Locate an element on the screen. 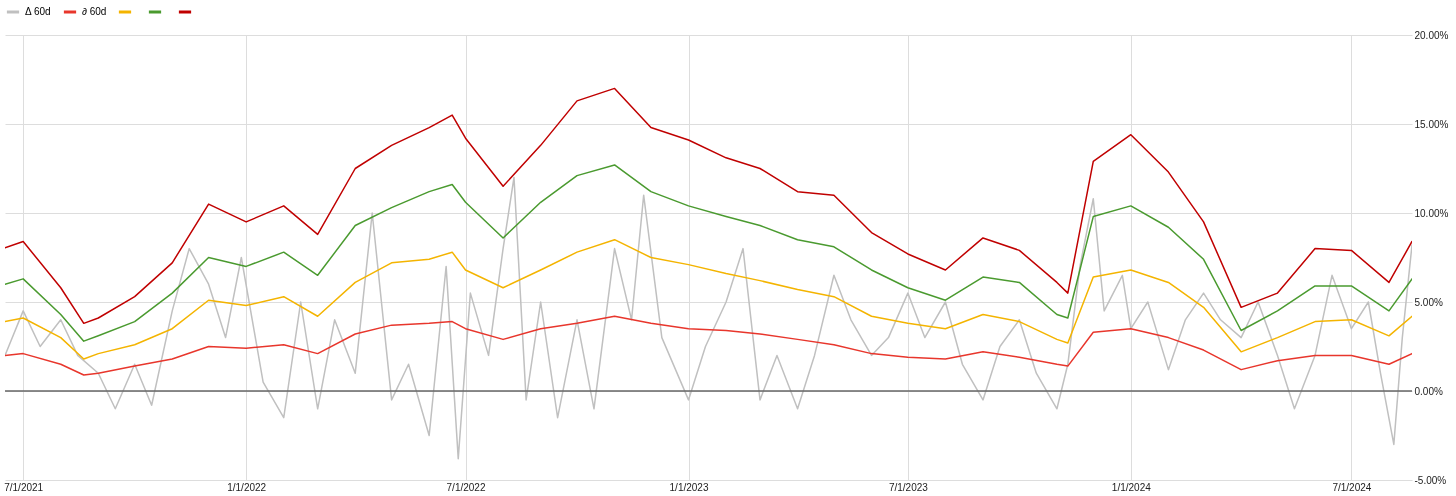 Image resolution: width=1456 pixels, height=496 pixels. x-tick-label: 7/1/2023 is located at coordinates (908, 487).